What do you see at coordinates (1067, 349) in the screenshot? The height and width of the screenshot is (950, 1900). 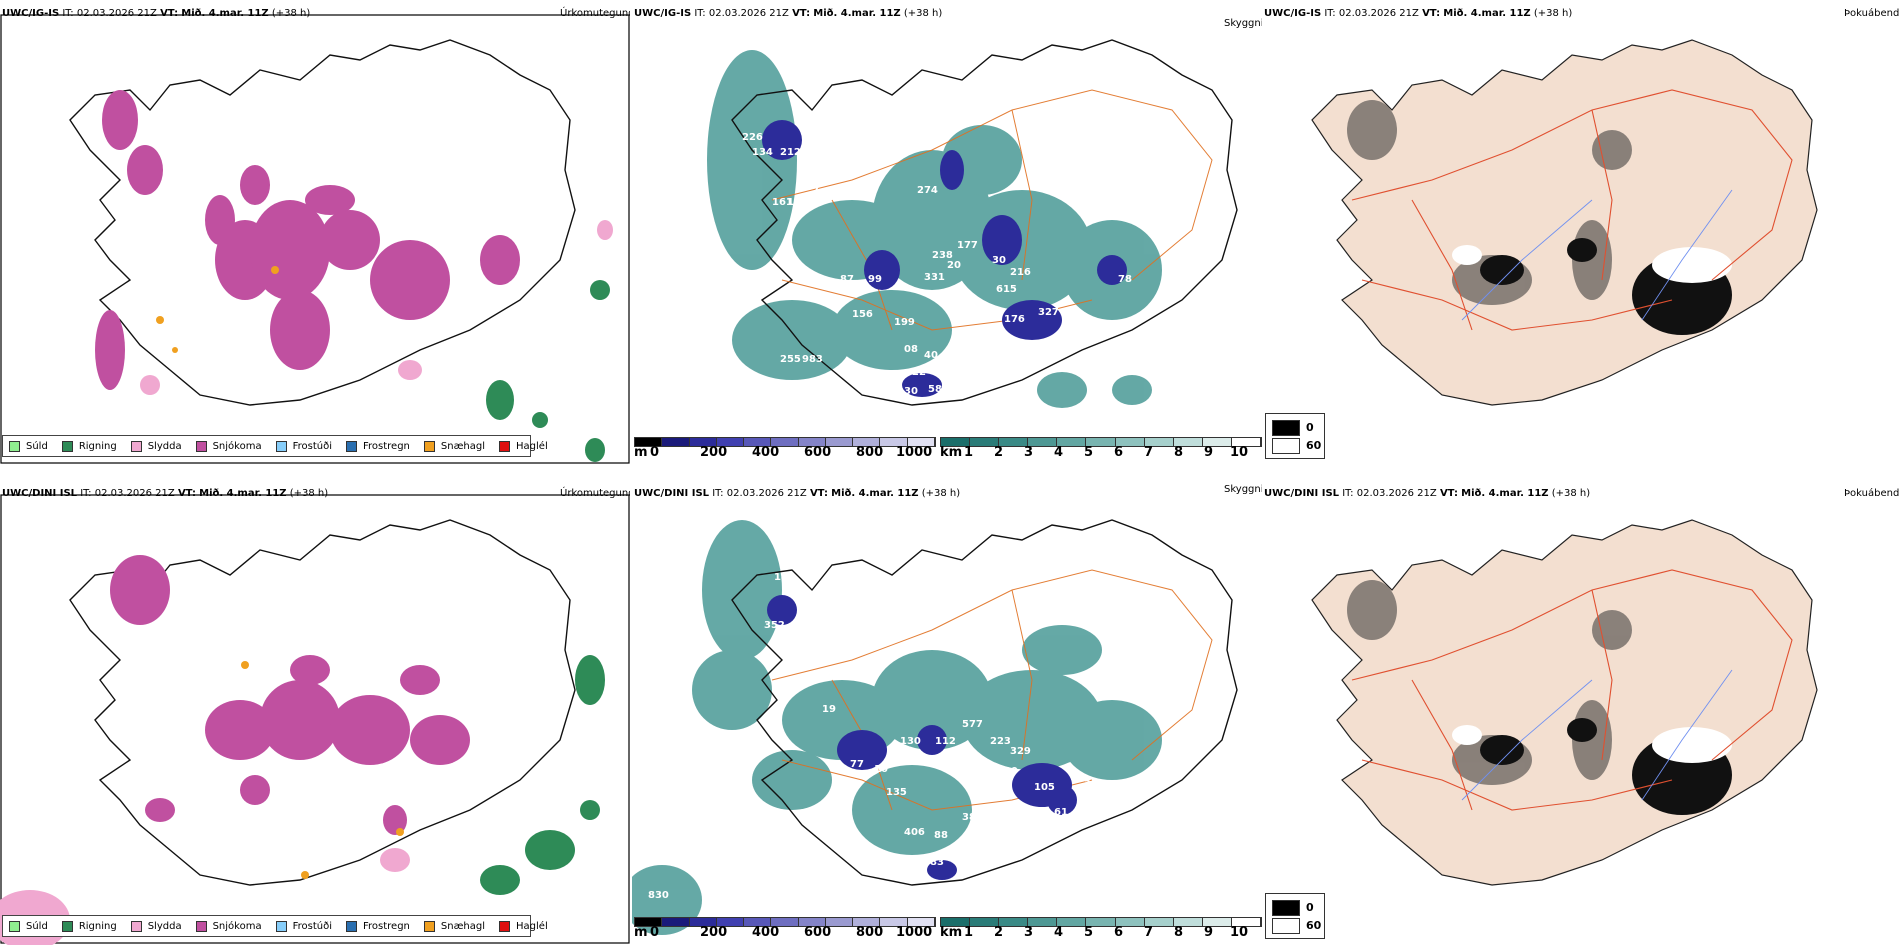 I see `value-label: 149` at bounding box center [1067, 349].